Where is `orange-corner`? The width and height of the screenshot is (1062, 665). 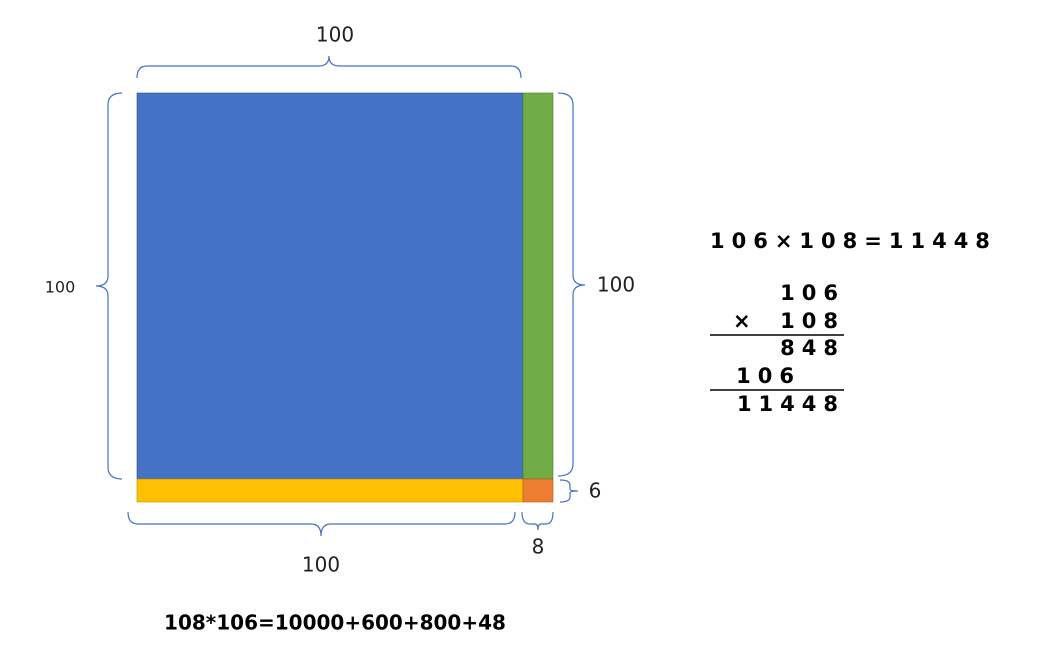
orange-corner is located at coordinates (538, 490).